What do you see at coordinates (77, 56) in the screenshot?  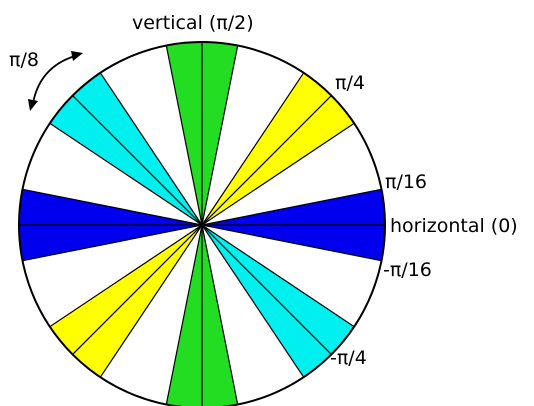 I see `rotation-arrowhead-top` at bounding box center [77, 56].